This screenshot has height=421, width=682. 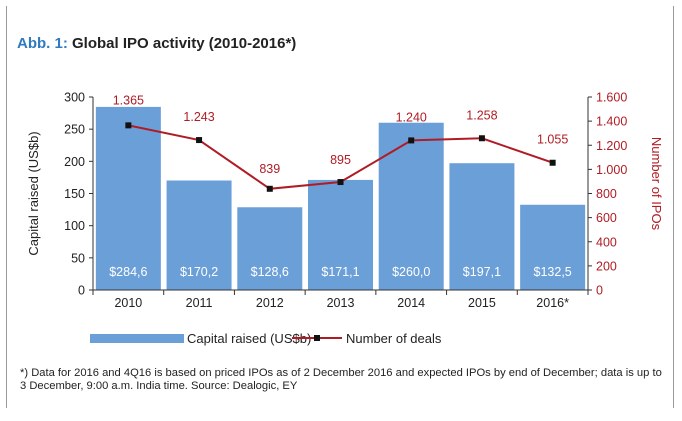 I want to click on left-axis-title: Capital raised (US$b), so click(x=33, y=193).